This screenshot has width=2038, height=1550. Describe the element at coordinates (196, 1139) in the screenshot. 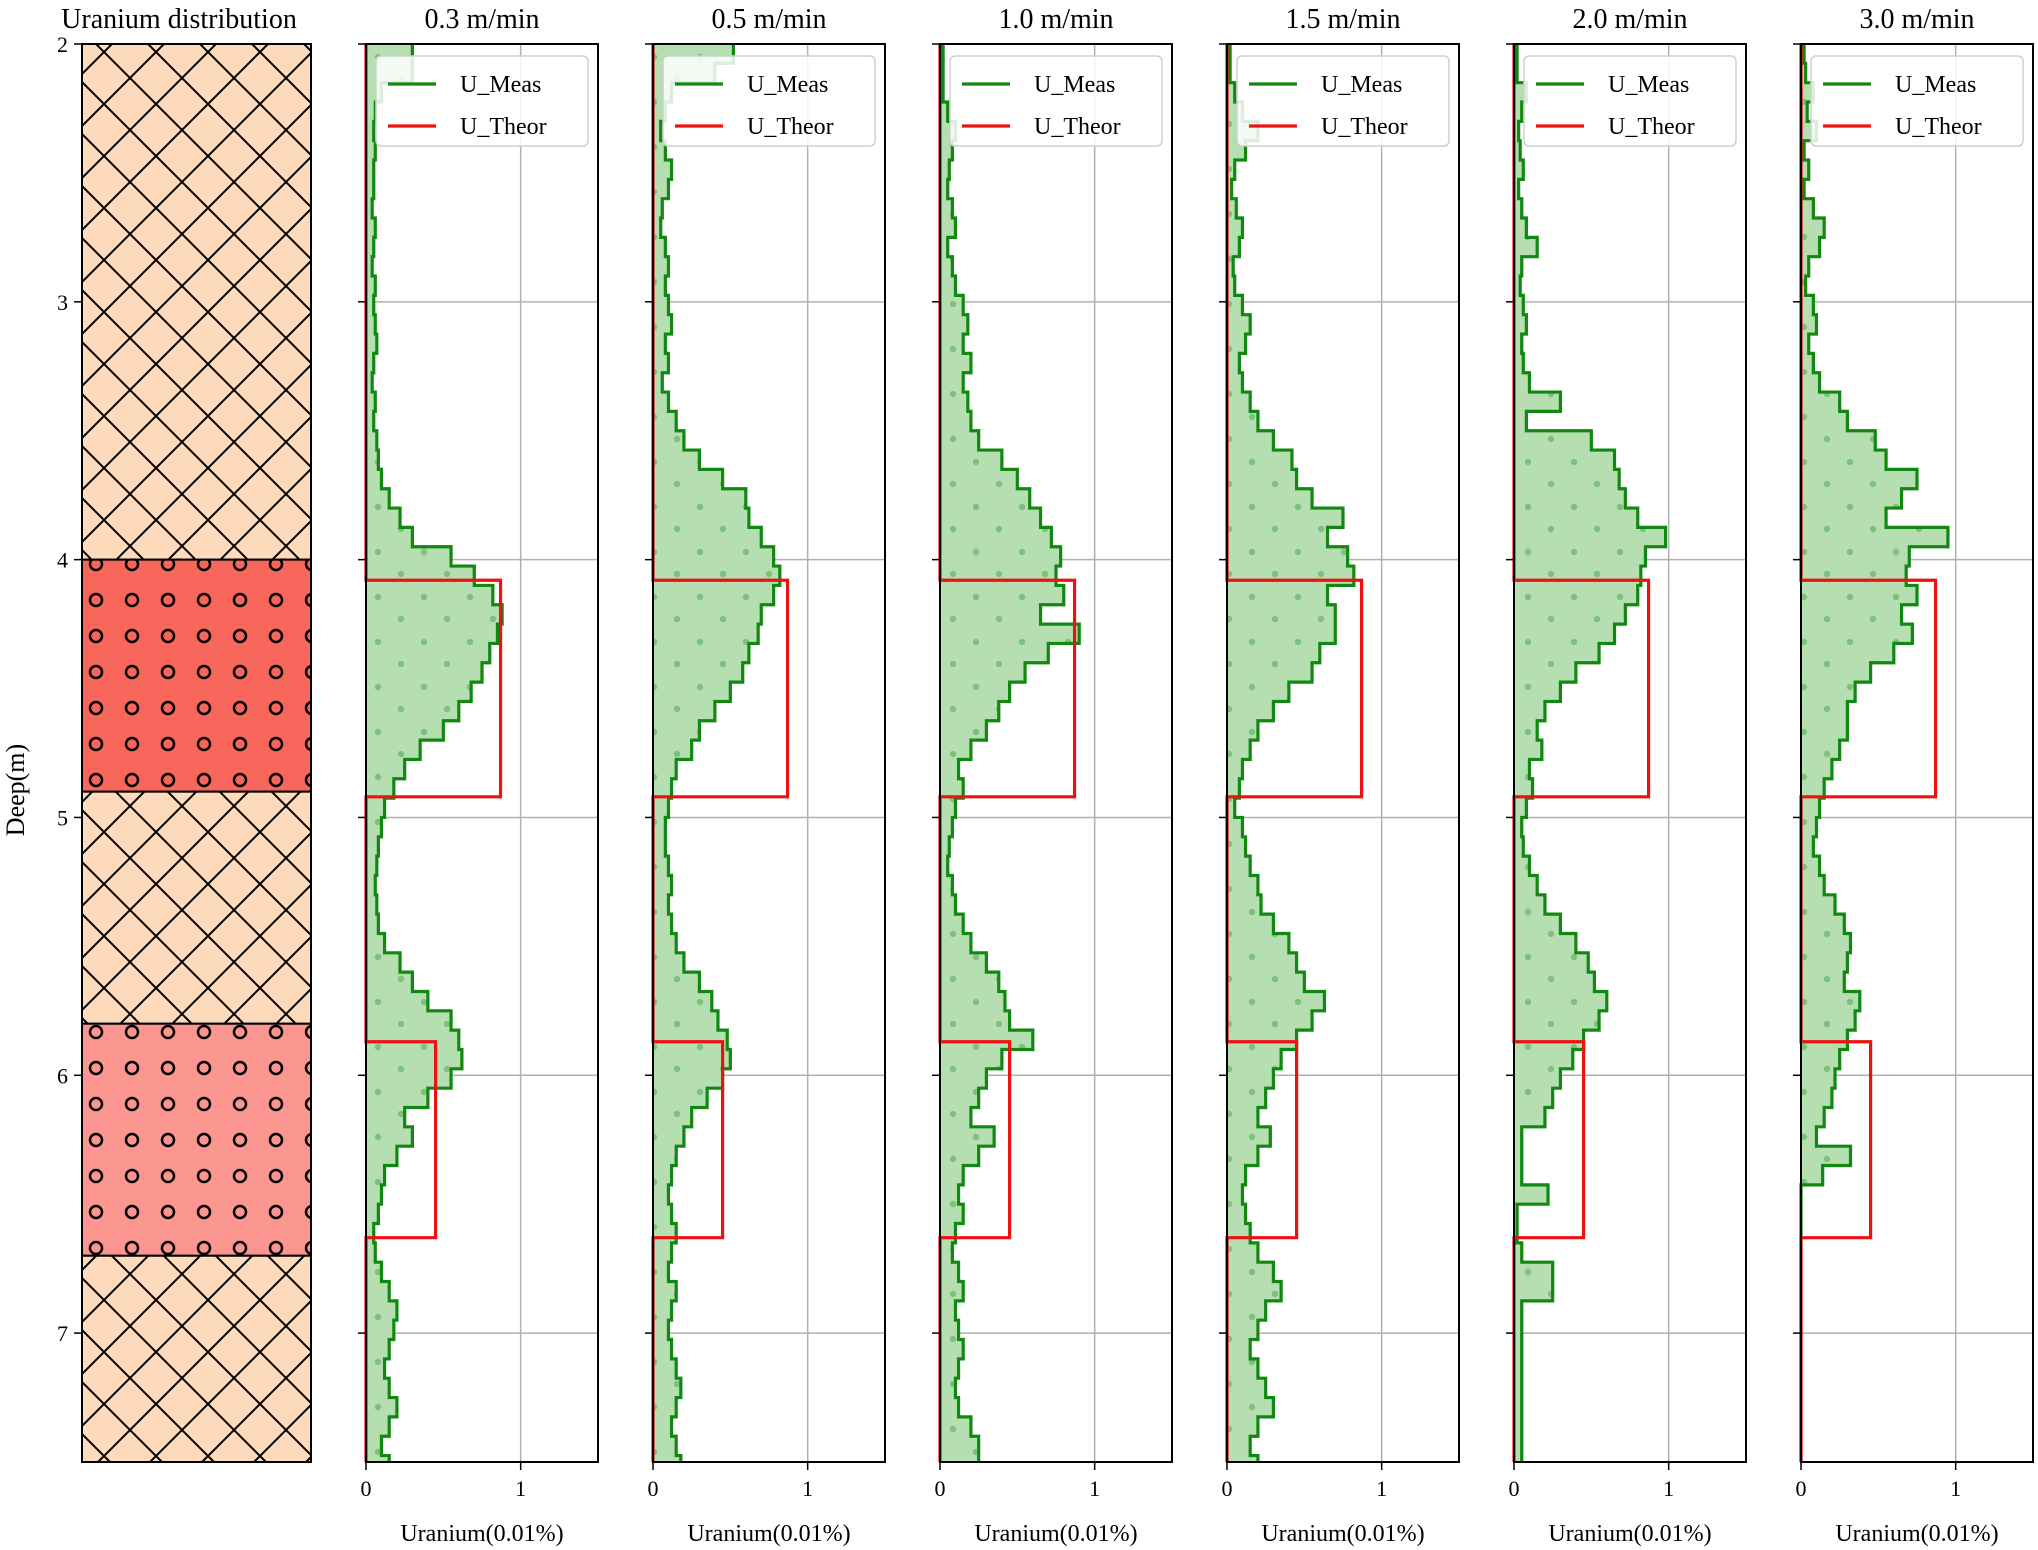

I see `layer-3-pattern` at that location.